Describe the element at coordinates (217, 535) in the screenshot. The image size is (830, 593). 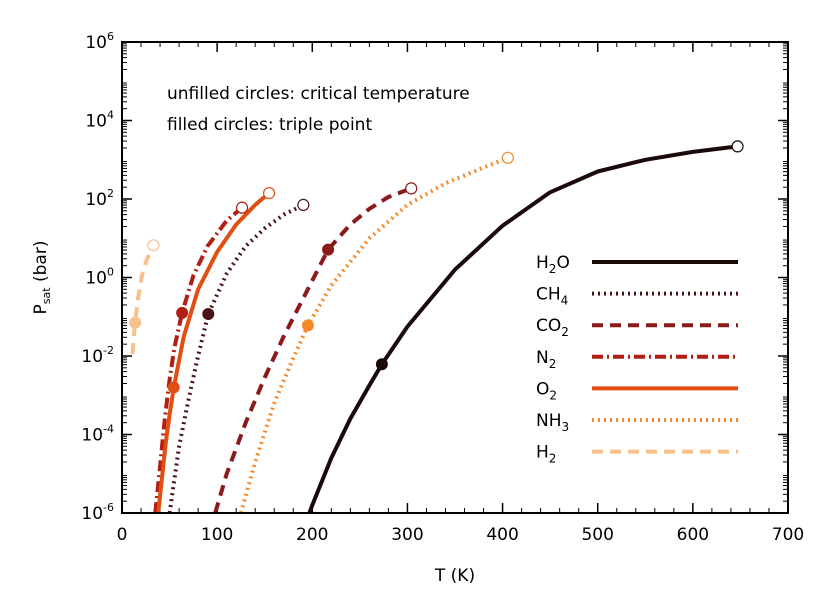
I see `x-tick-label: 100` at that location.